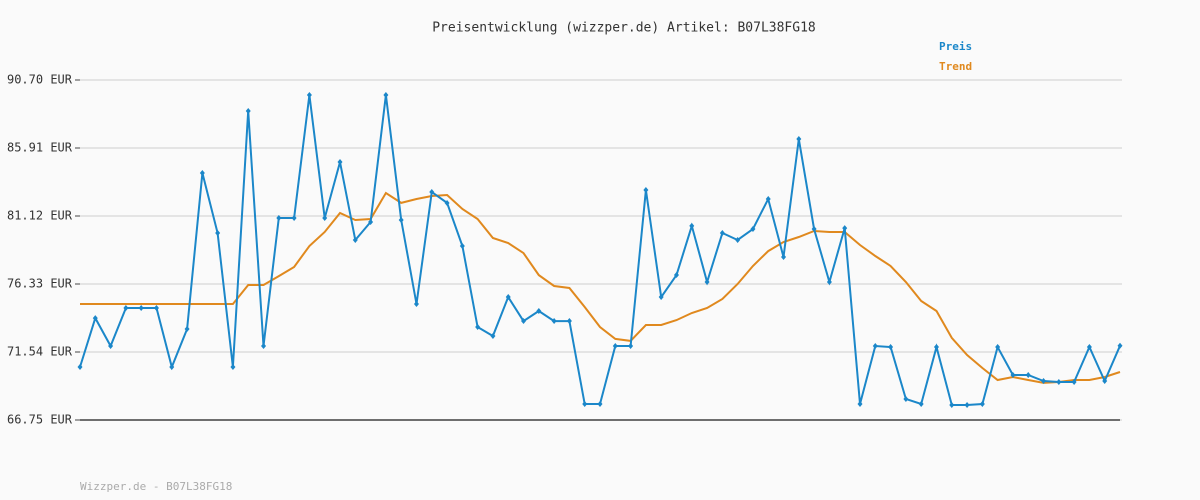 The image size is (1200, 500). I want to click on y-tick-label: 90.70 EUR, so click(40, 80).